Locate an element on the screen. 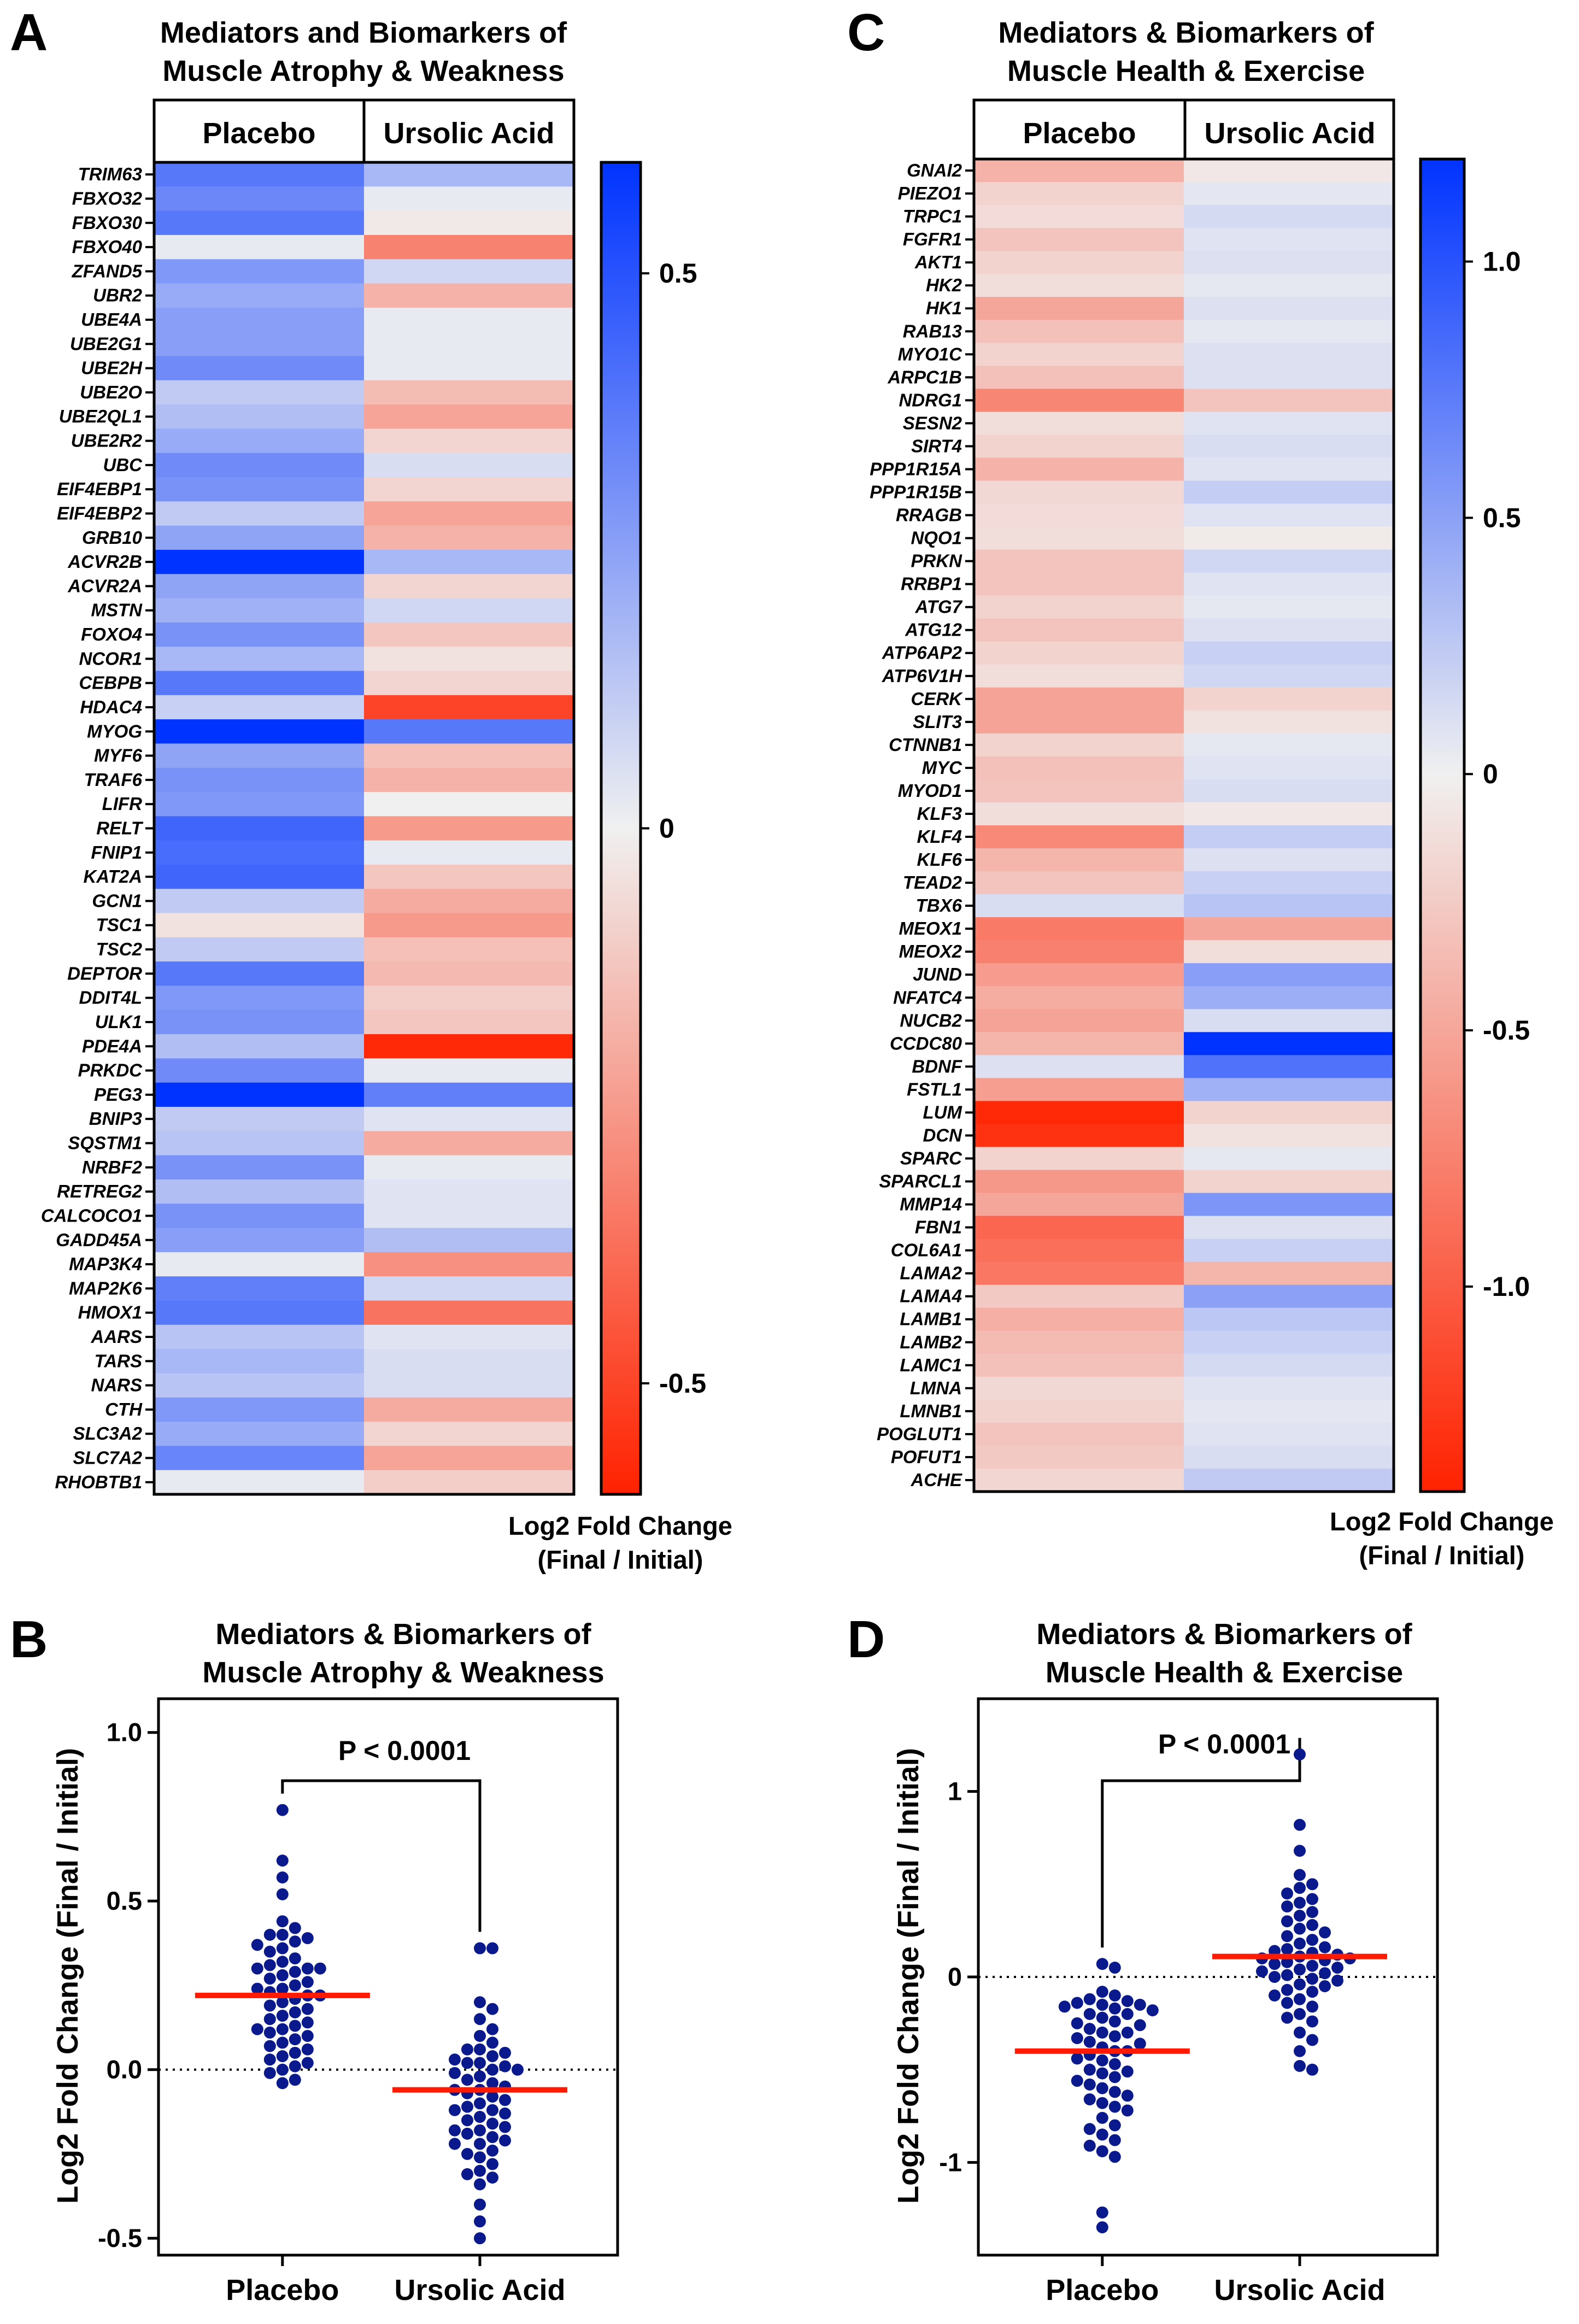 The height and width of the screenshot is (2324, 1579). heatmap-c-cell-col6a1-placebo is located at coordinates (1079, 1251).